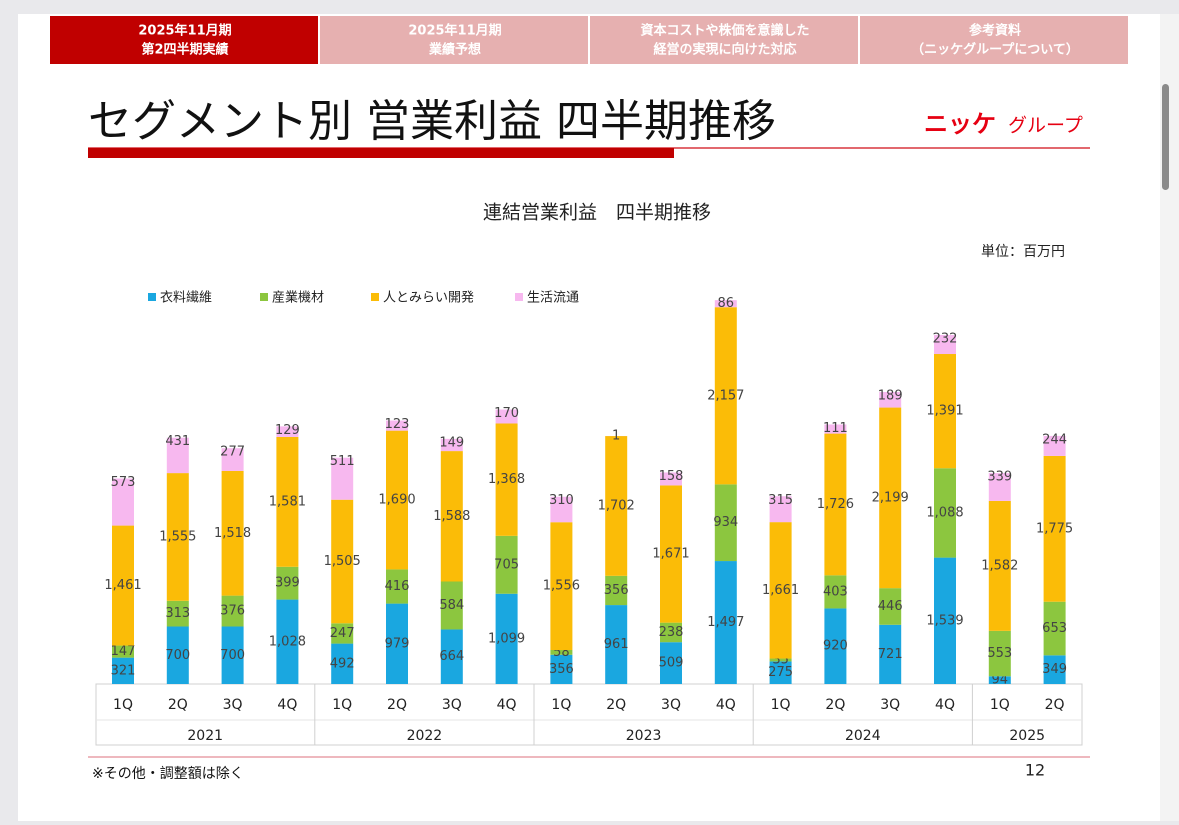 The height and width of the screenshot is (825, 1179). Describe the element at coordinates (616, 436) in the screenshot. I see `data-label: 1` at that location.